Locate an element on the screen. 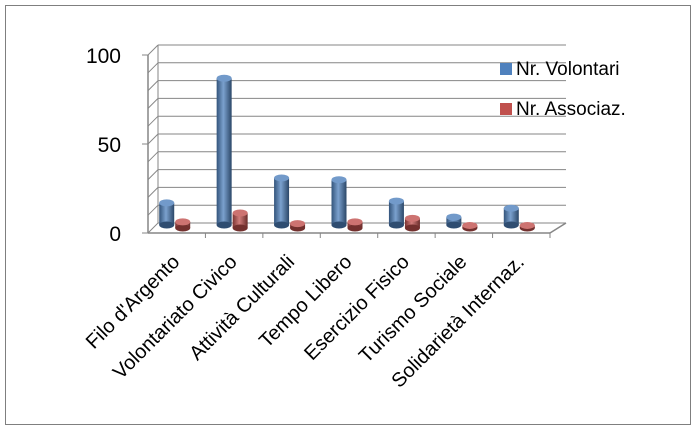  legend-label: Nr. Volontari is located at coordinates (568, 69).